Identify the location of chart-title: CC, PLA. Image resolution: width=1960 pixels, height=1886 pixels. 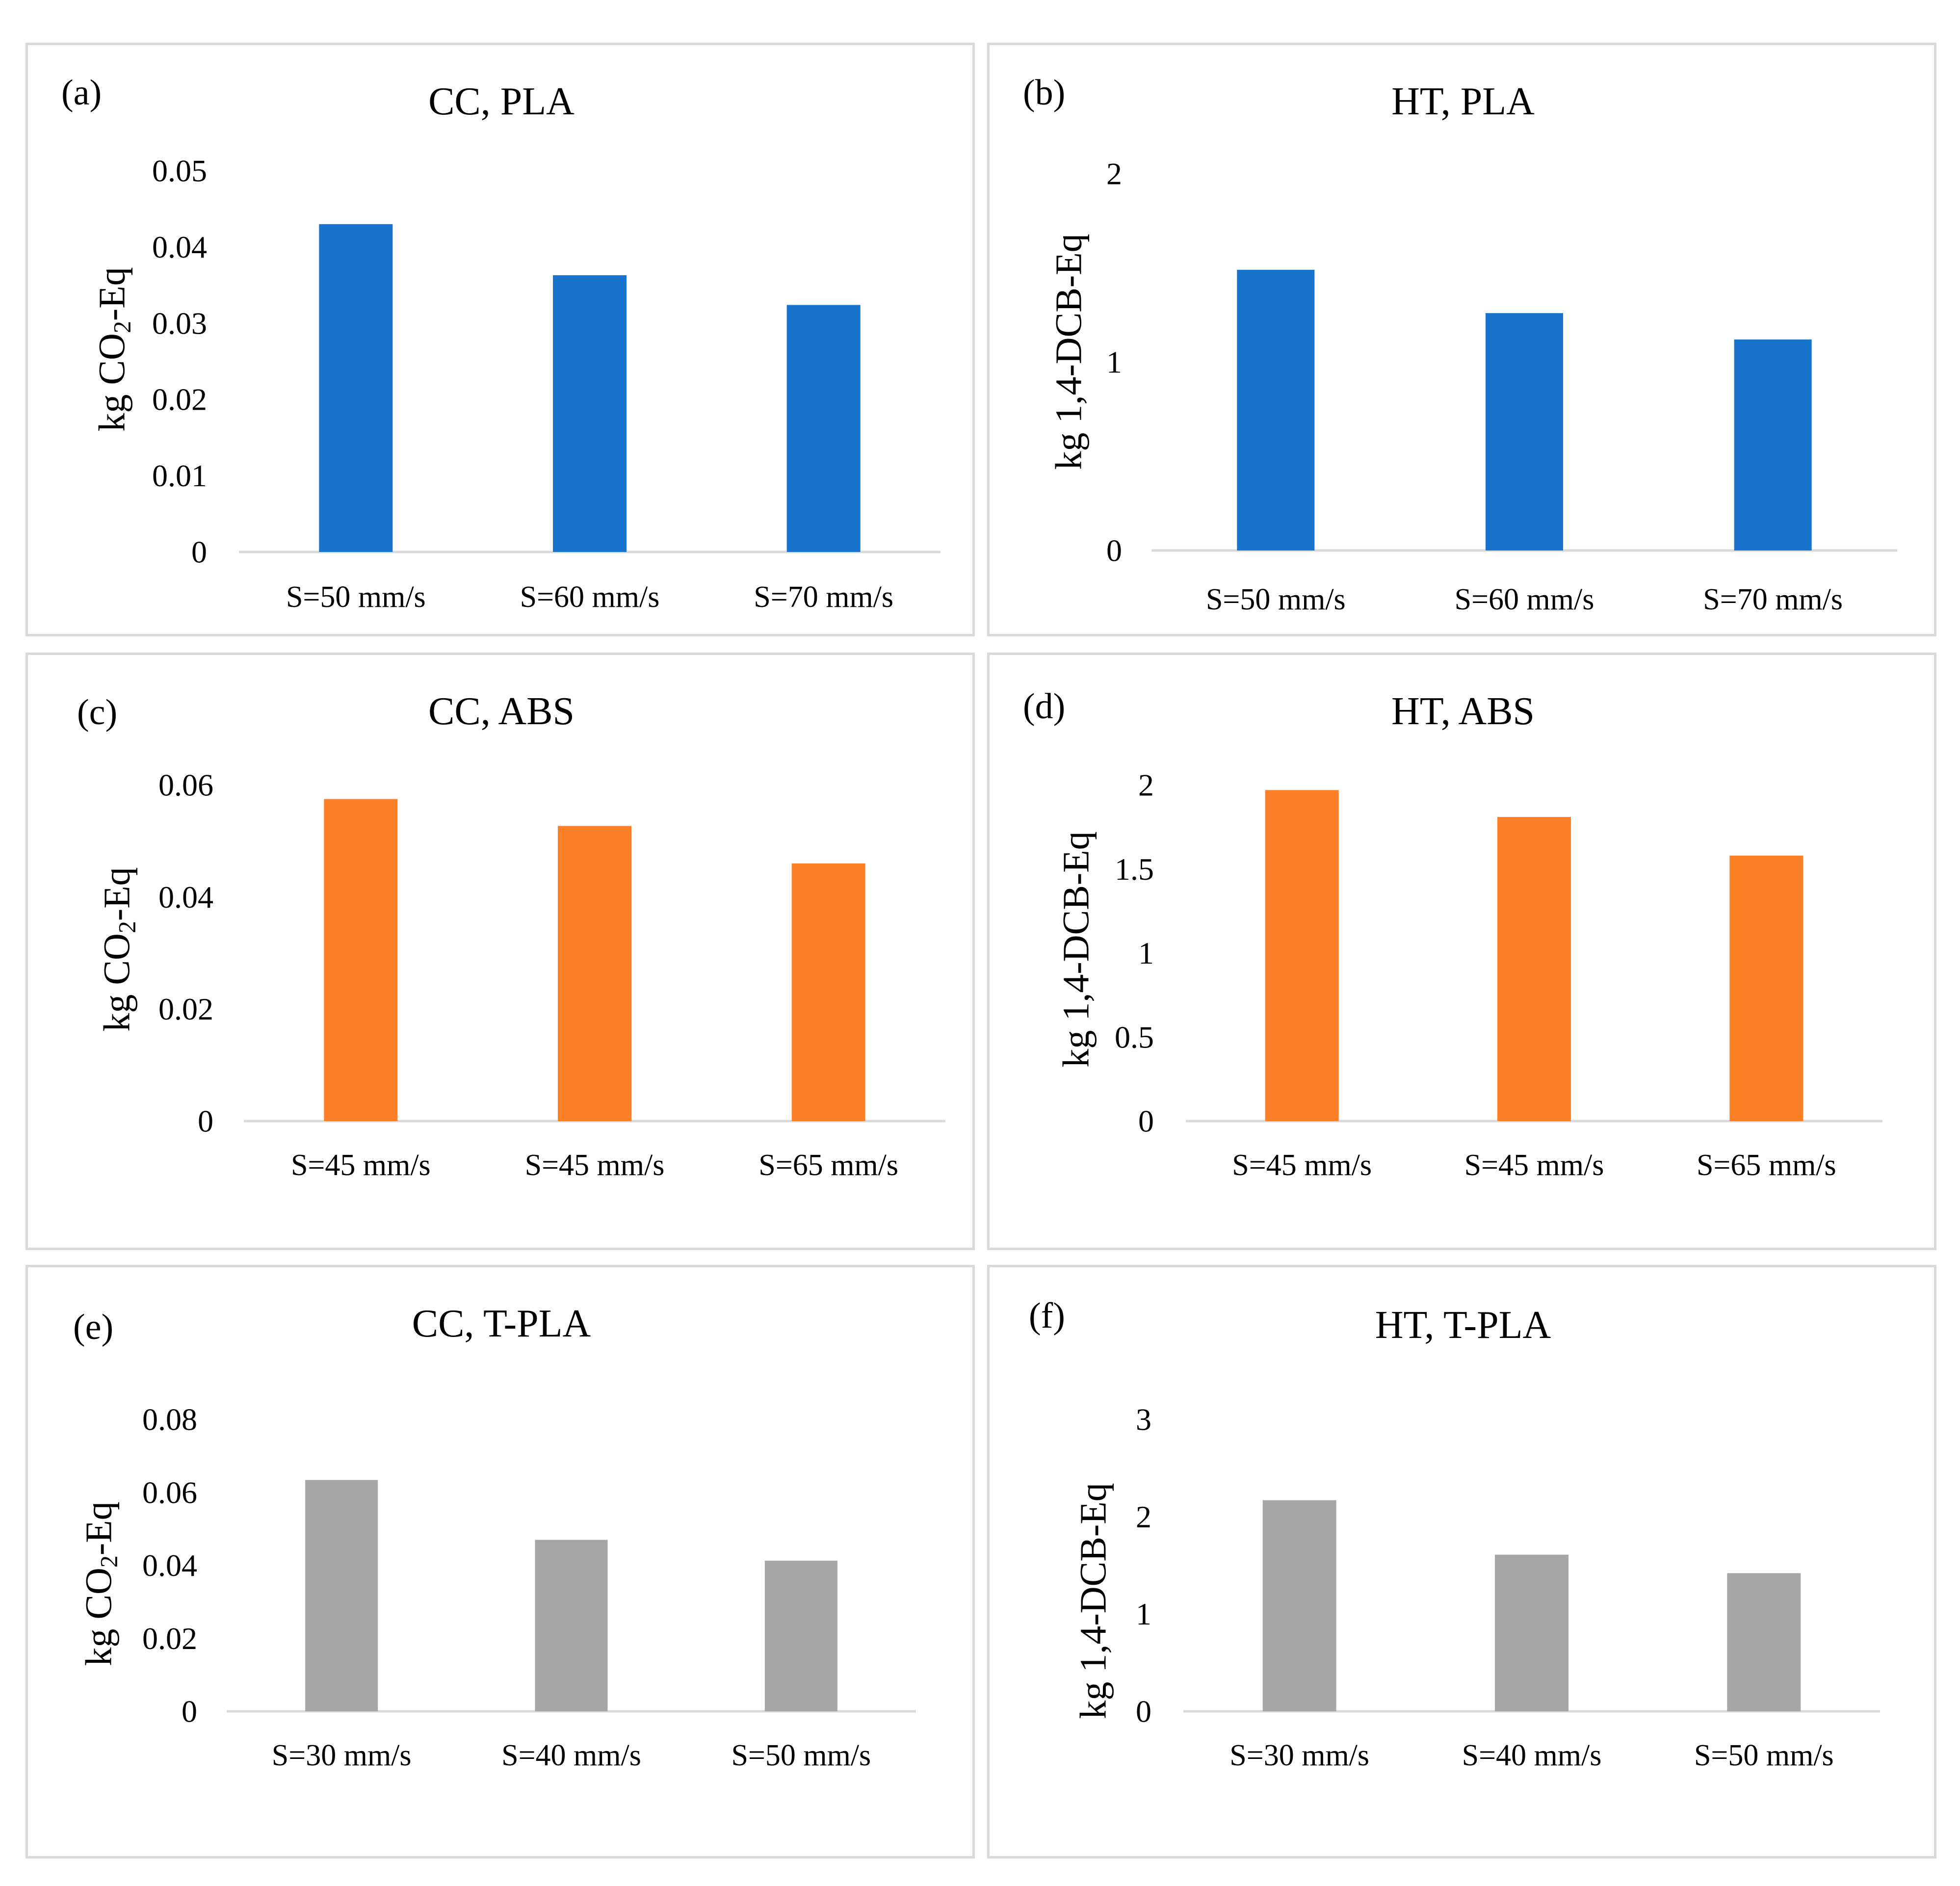
(502, 101).